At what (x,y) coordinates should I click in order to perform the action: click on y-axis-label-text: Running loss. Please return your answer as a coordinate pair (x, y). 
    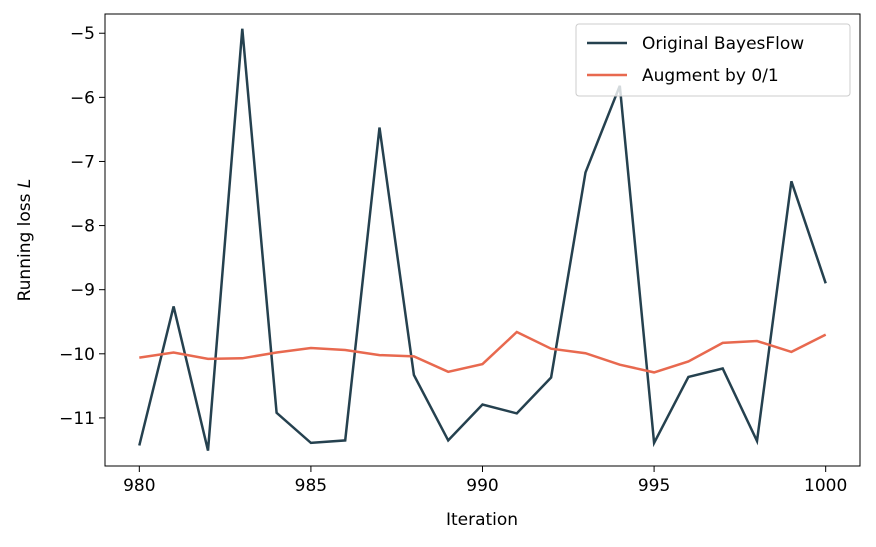
    Looking at the image, I should click on (25, 247).